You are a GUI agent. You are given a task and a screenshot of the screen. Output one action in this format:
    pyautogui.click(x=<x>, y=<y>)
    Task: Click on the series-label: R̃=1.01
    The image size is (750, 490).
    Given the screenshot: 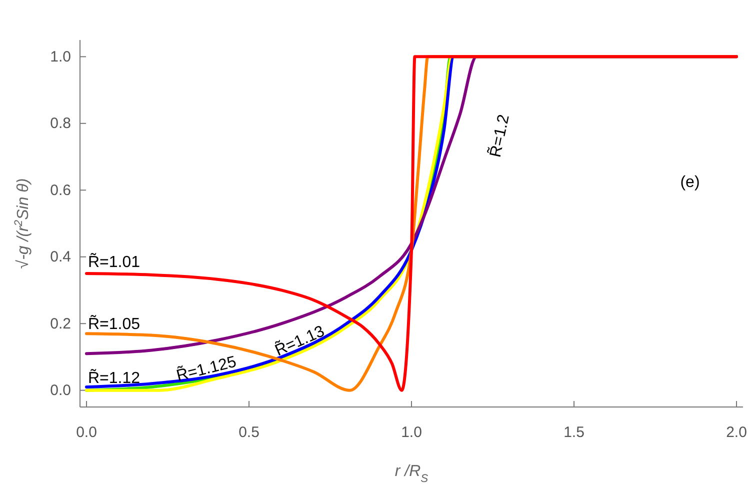 What is the action you would take?
    pyautogui.click(x=114, y=261)
    